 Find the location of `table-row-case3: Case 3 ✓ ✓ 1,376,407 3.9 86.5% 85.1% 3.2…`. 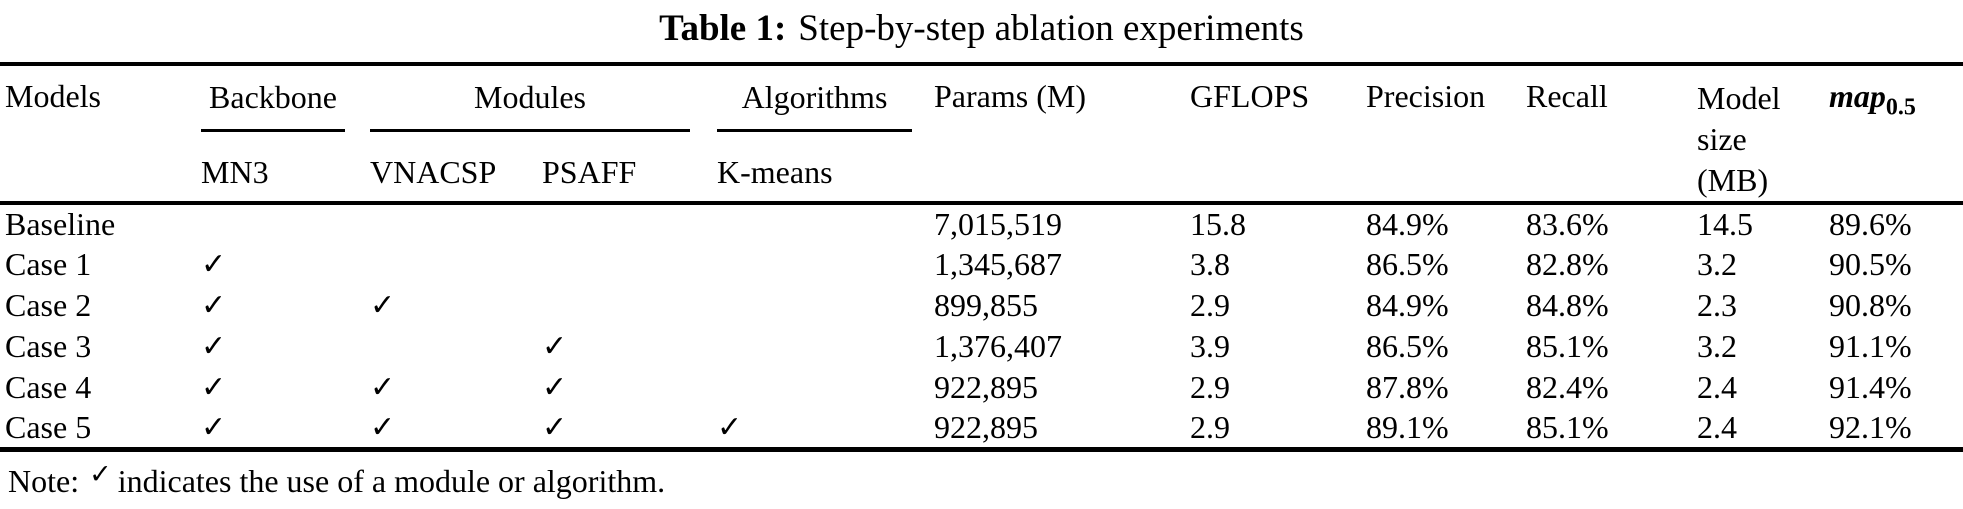

table-row-case3: Case 3 ✓ ✓ 1,376,407 3.9 86.5% 85.1% 3.2… is located at coordinates (981, 346).